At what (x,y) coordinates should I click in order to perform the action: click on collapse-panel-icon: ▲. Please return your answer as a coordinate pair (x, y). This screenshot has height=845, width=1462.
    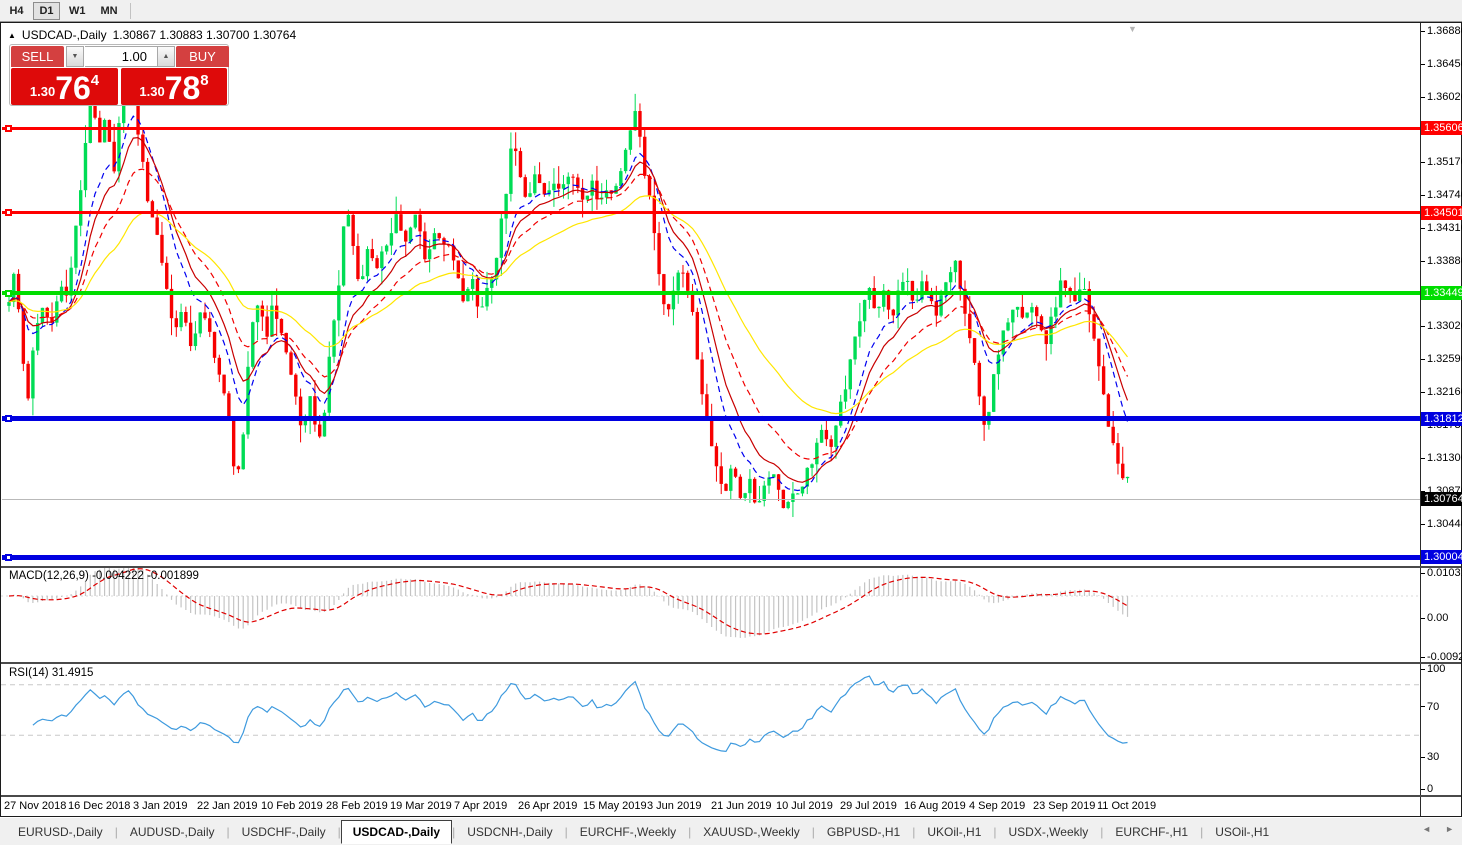
    Looking at the image, I should click on (12, 35).